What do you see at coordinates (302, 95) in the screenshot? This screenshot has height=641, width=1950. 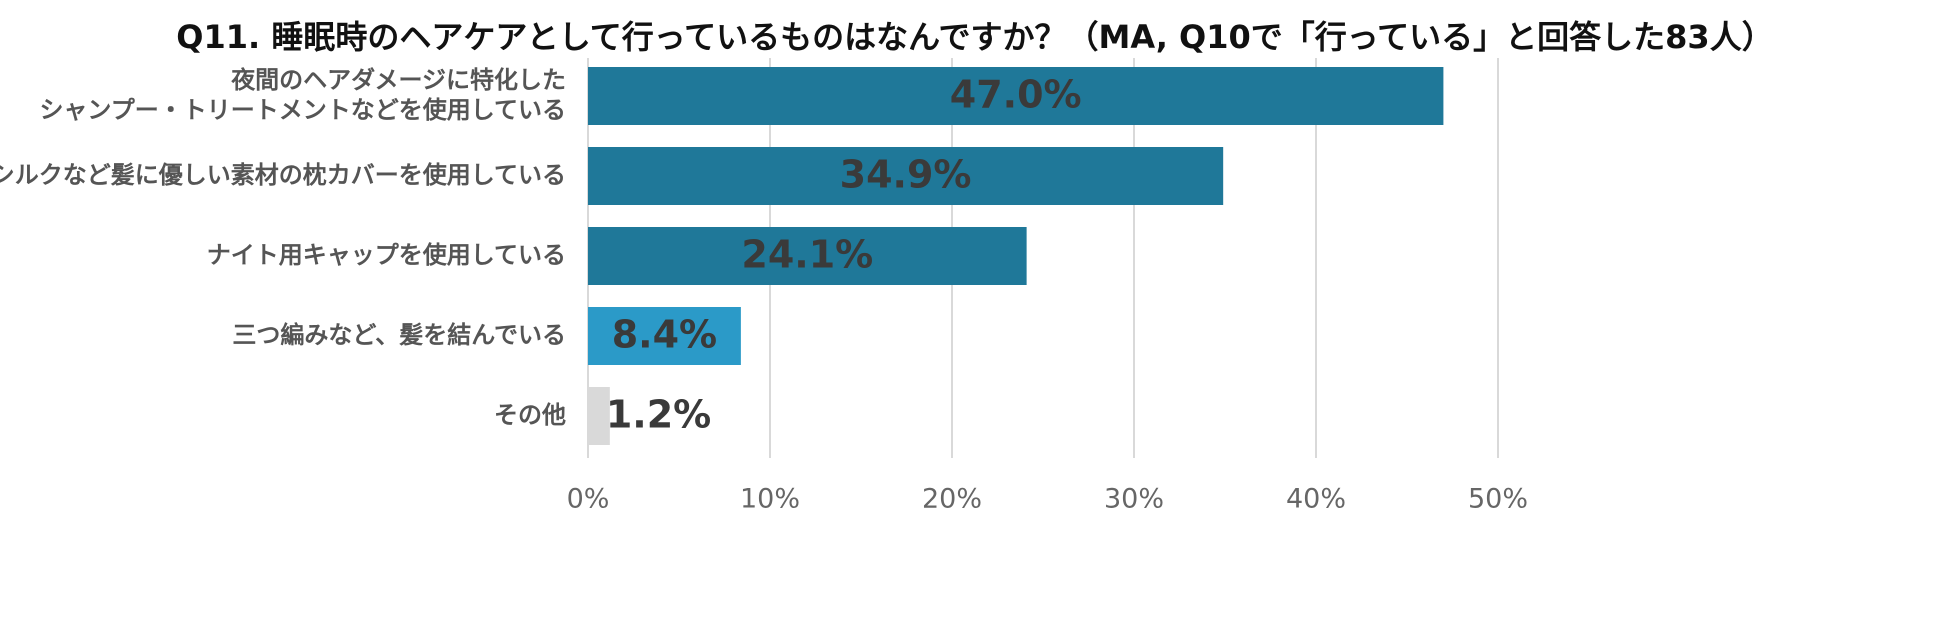 I see `category-label-0: 夜間のヘアダメージに特化したシャンプー・トリートメントなどを使用している` at bounding box center [302, 95].